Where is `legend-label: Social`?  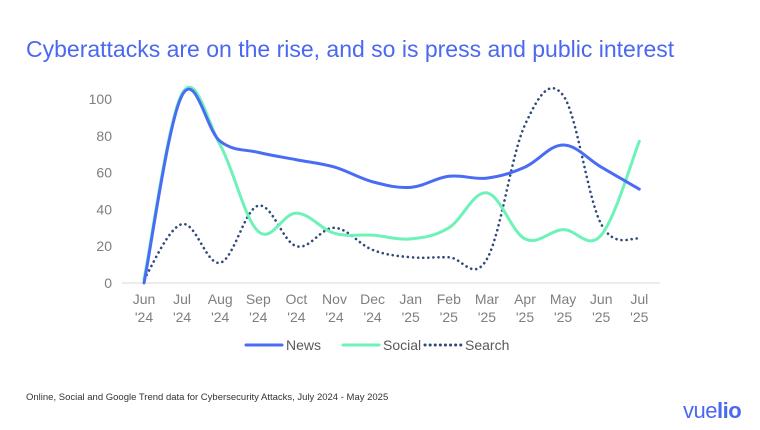
legend-label: Social is located at coordinates (402, 345).